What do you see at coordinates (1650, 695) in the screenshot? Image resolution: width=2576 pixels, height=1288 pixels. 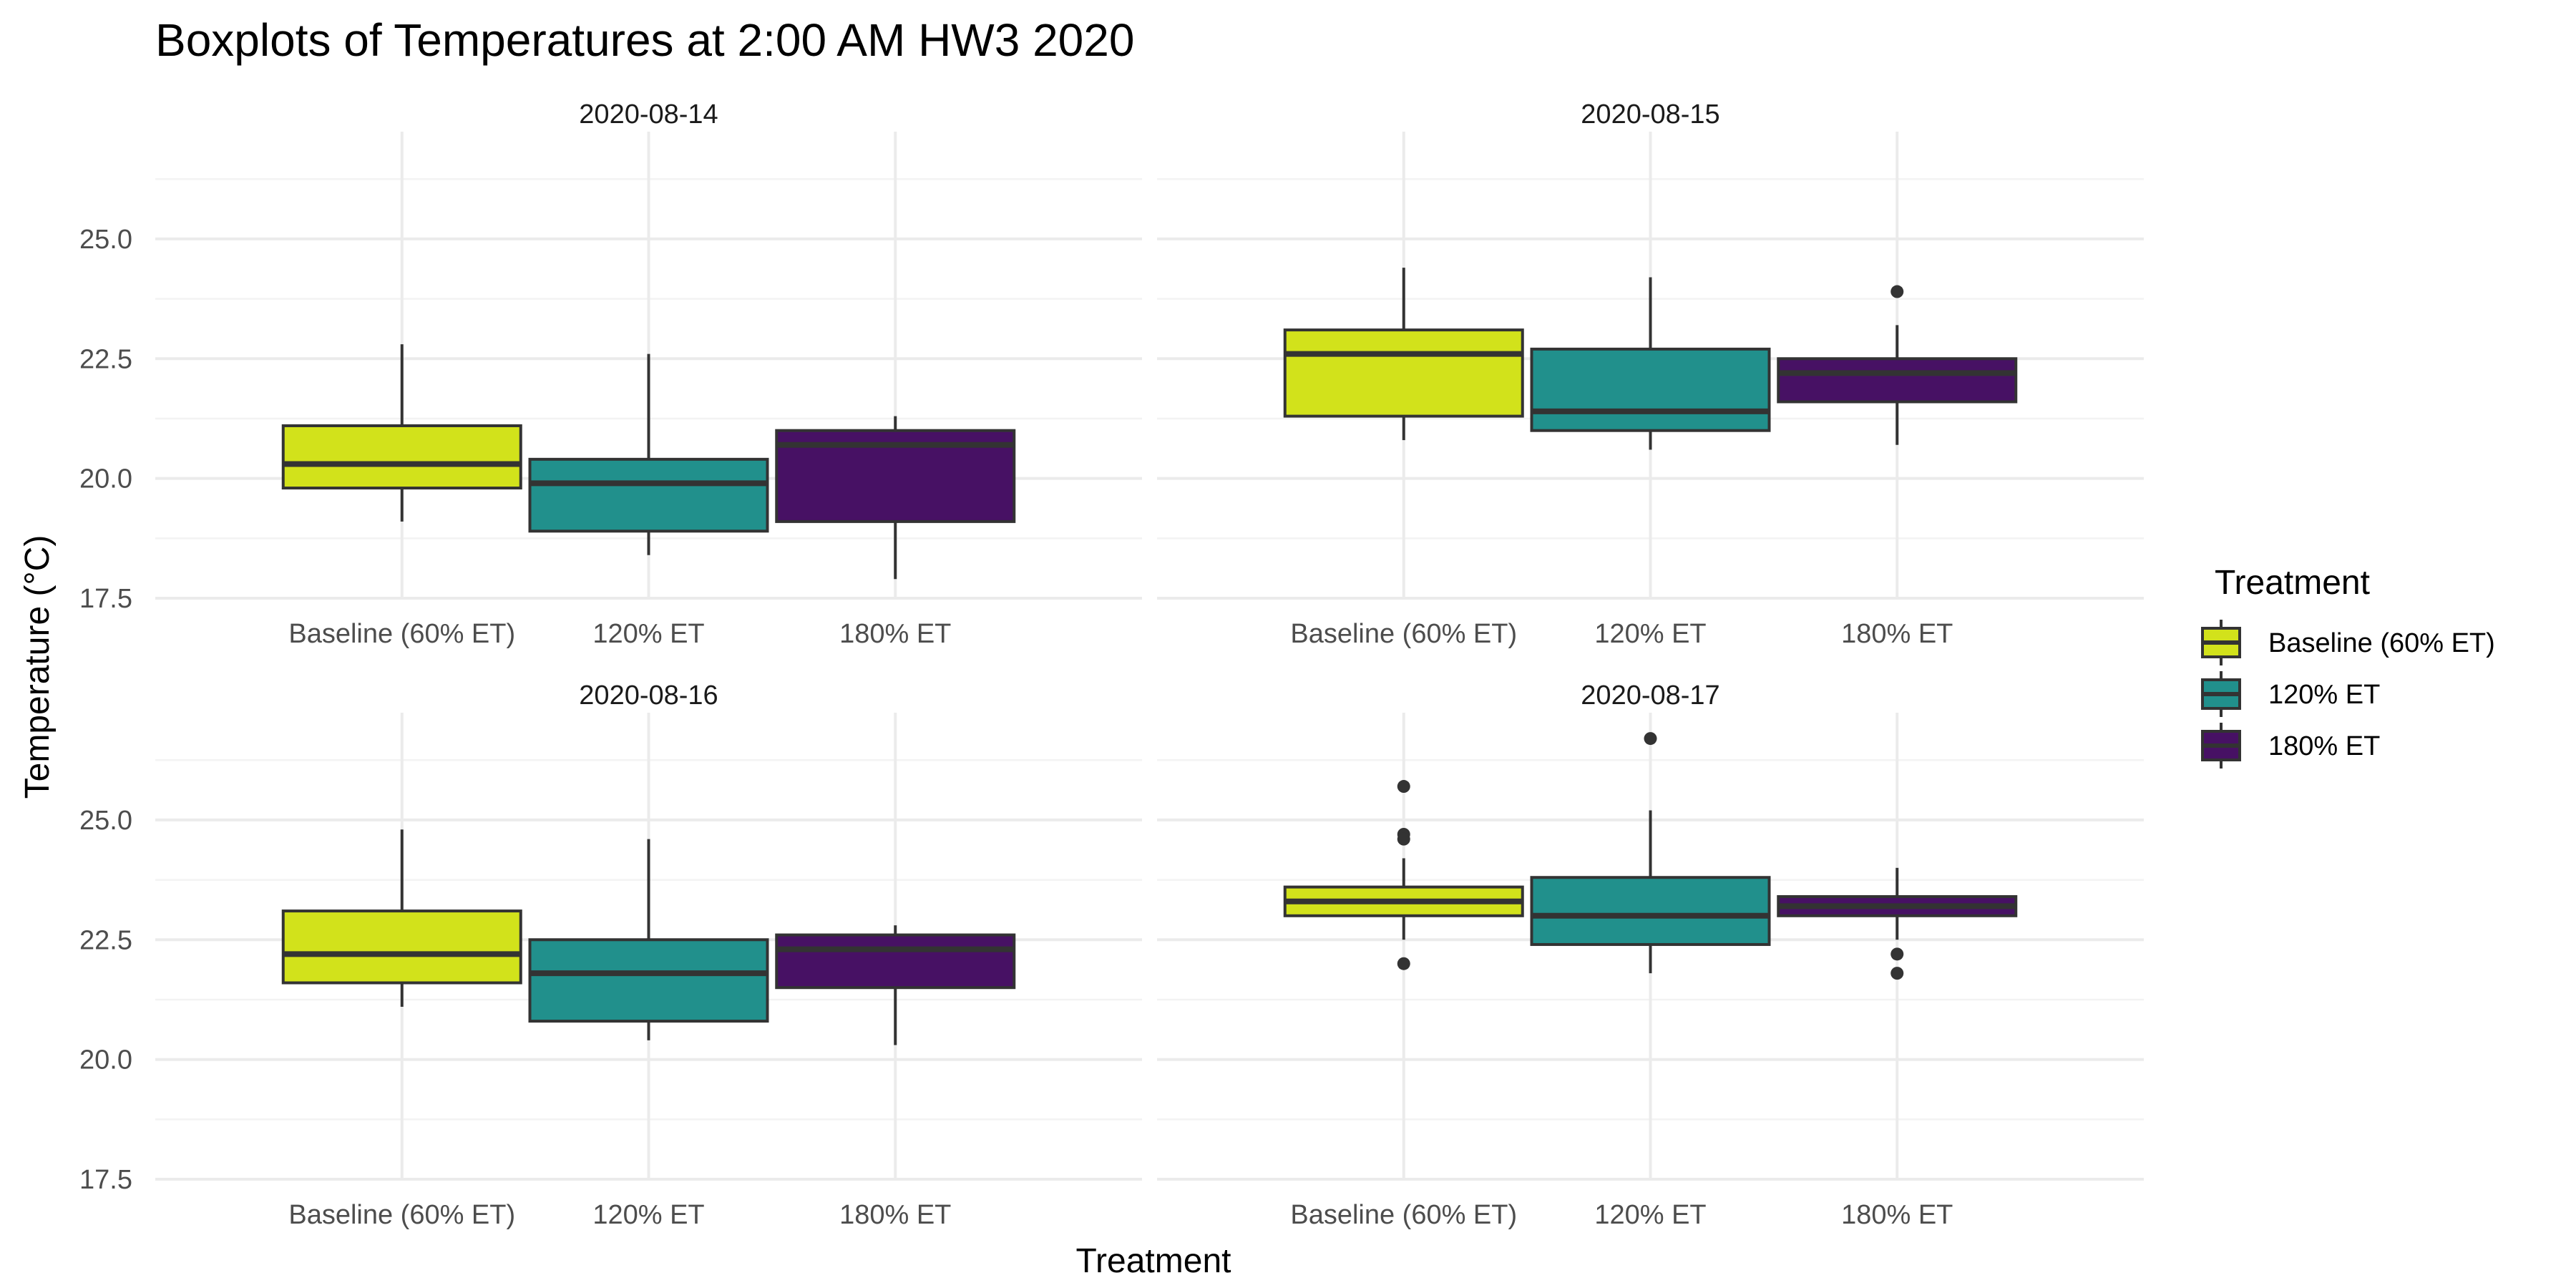 I see `facet-strip-label: 2020-08-17` at bounding box center [1650, 695].